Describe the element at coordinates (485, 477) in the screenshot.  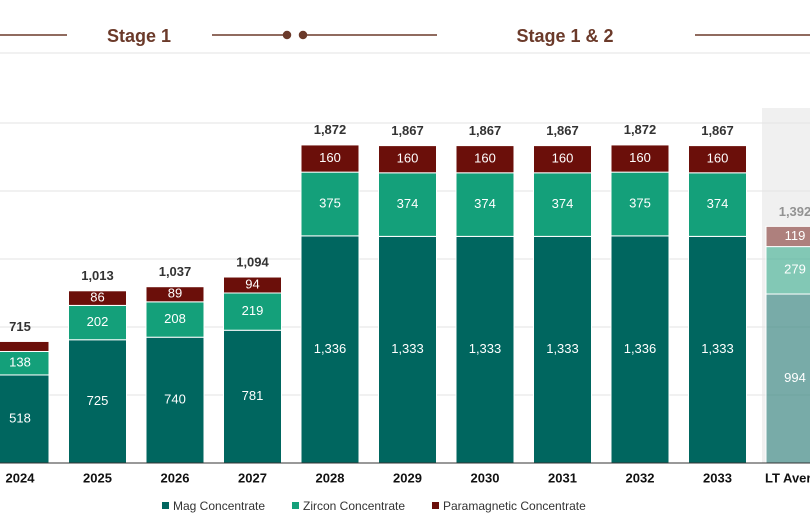
I see `x-tick-label: 2030` at that location.